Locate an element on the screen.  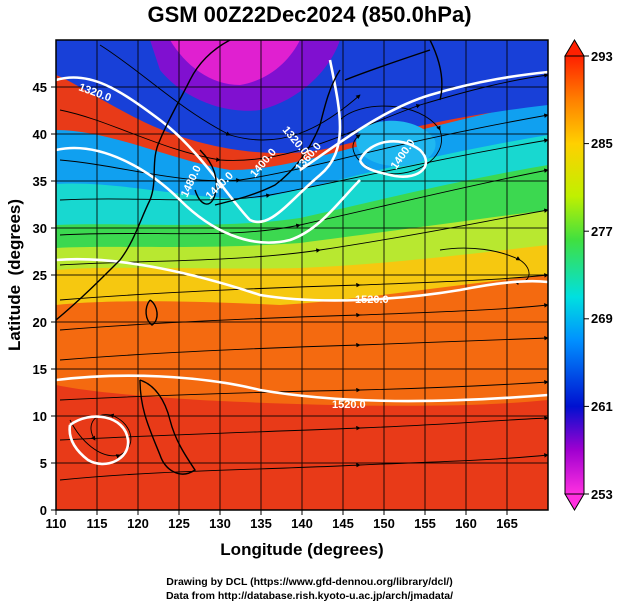
korea-coast is located at coordinates (205, 177).